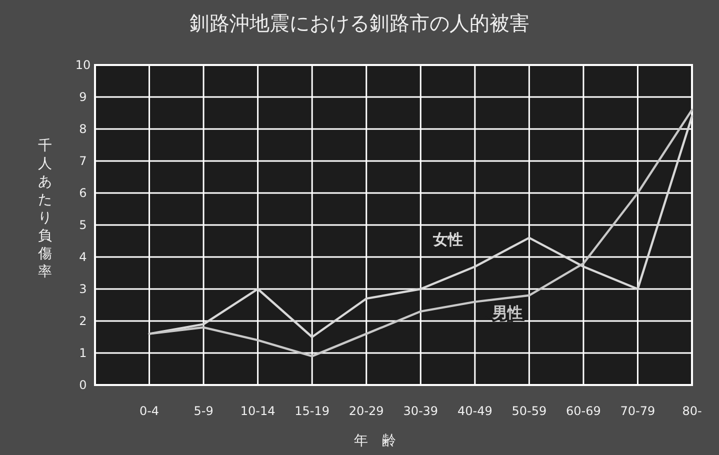 The image size is (719, 455). What do you see at coordinates (83, 321) in the screenshot?
I see `y-tick-label: 2` at bounding box center [83, 321].